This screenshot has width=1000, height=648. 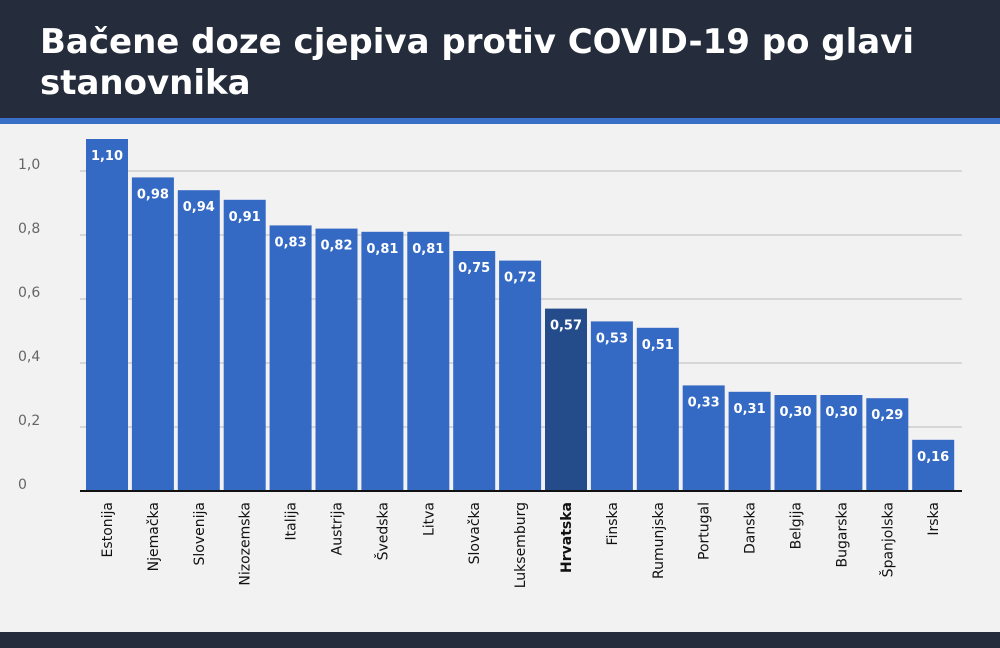 What do you see at coordinates (658, 345) in the screenshot?
I see `data-label: 0,51` at bounding box center [658, 345].